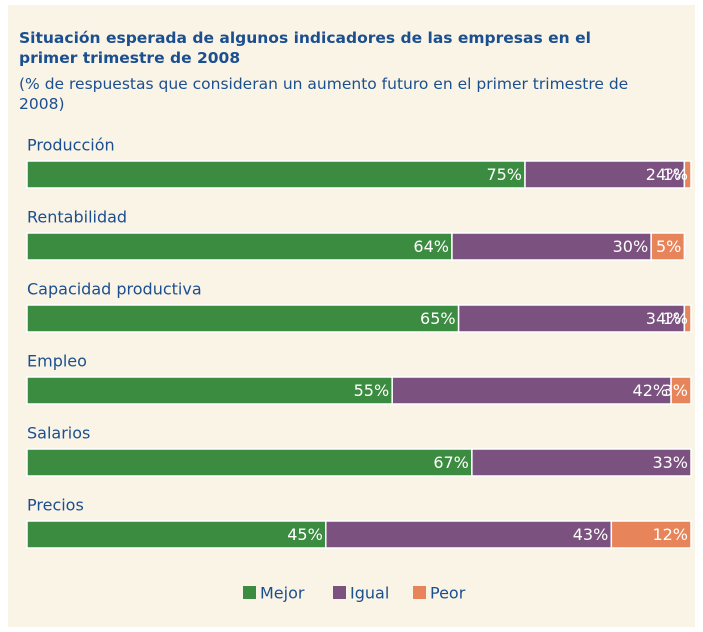  I want to click on value-label: 65%, so click(438, 318).